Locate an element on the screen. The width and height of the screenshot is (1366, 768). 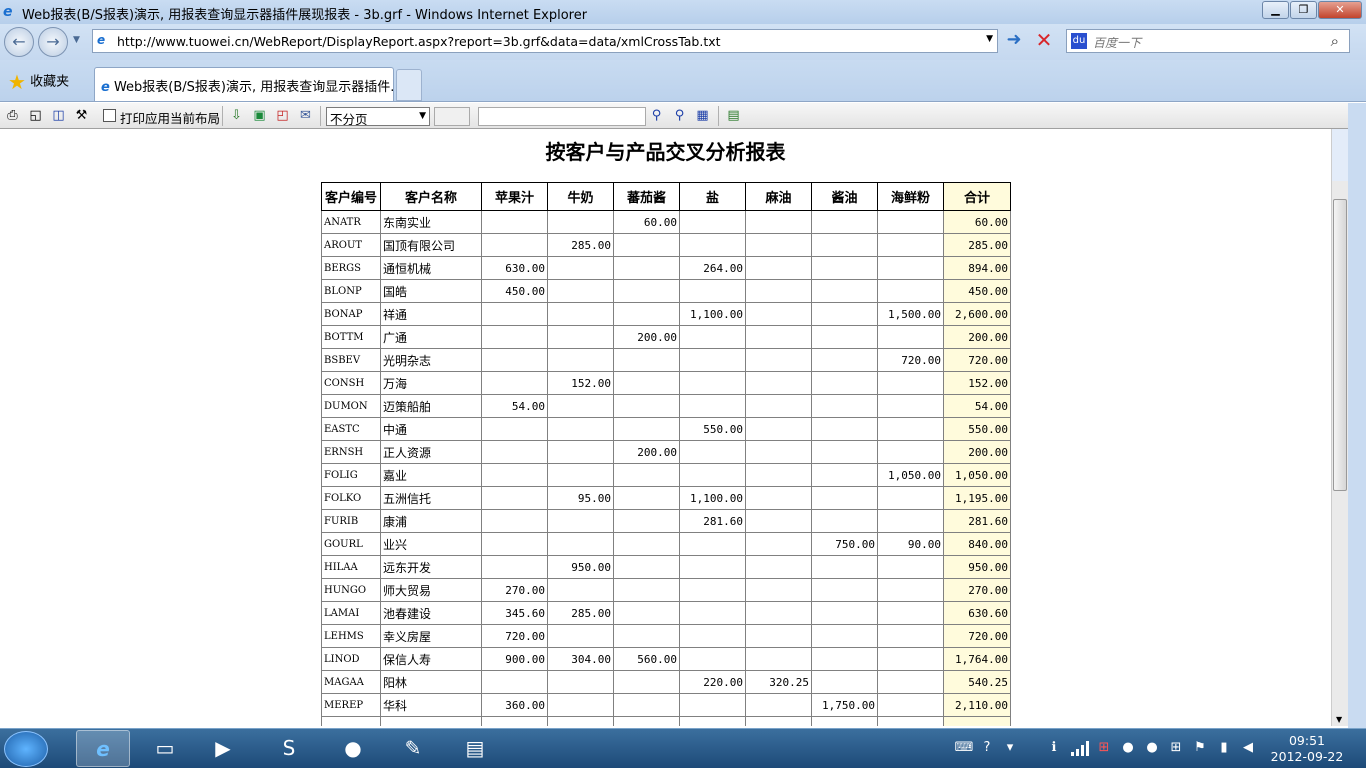
find-icon: ⚲ is located at coordinates (656, 115).